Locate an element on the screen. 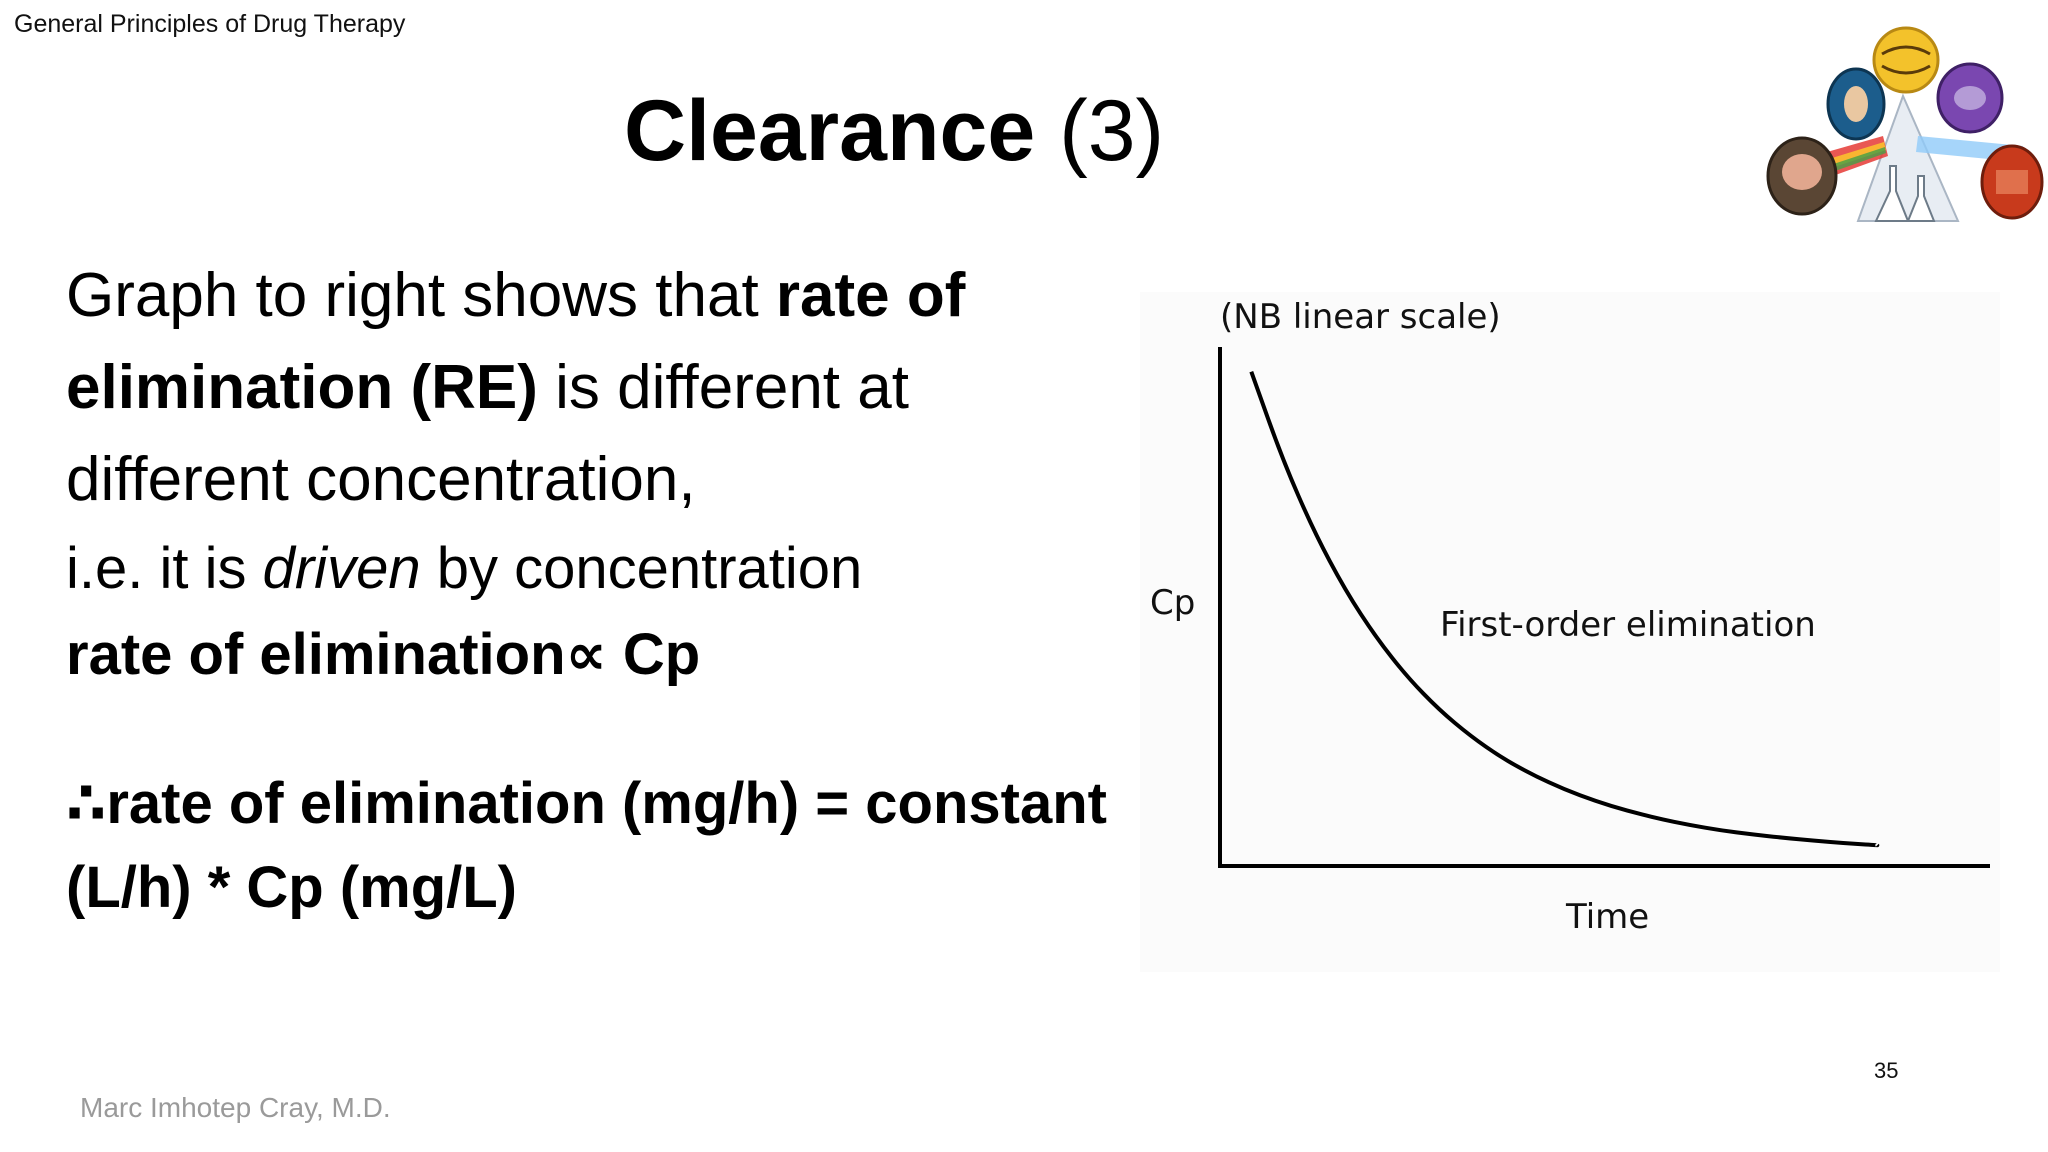 The image size is (2048, 1152). body-line-5: rate of elimination∝ Cp is located at coordinates (383, 654).